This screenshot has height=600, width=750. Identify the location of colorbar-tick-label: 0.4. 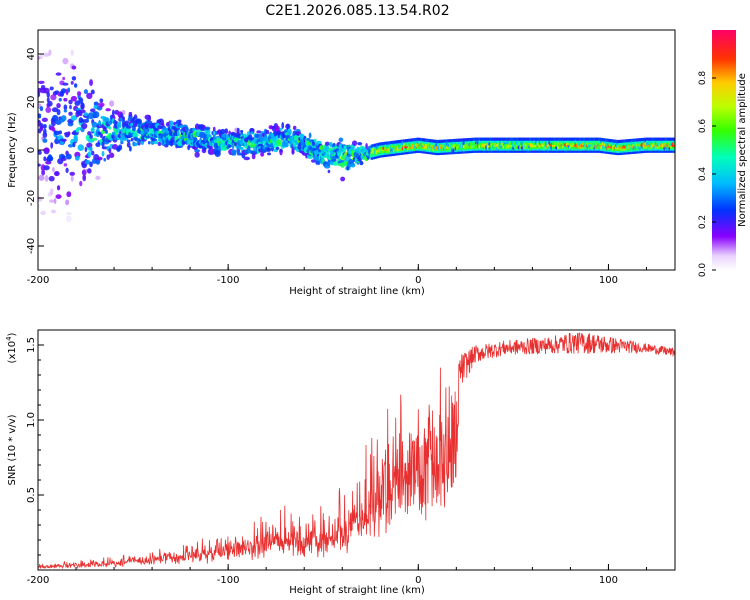
(703, 174).